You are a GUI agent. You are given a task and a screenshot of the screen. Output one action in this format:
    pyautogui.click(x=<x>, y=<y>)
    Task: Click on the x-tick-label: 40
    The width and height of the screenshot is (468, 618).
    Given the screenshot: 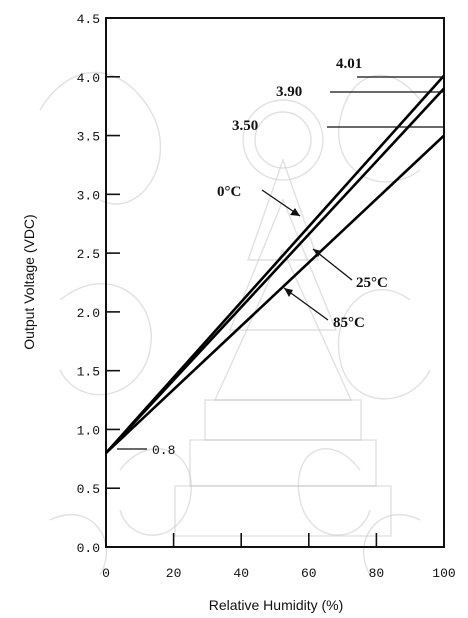 What is the action you would take?
    pyautogui.click(x=241, y=573)
    